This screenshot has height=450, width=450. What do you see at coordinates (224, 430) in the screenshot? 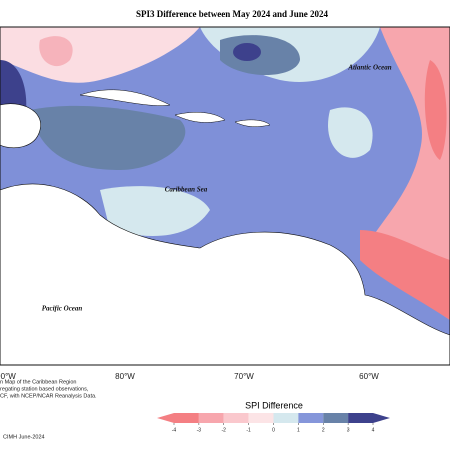
I see `colorbar-tick-label: -2` at bounding box center [224, 430].